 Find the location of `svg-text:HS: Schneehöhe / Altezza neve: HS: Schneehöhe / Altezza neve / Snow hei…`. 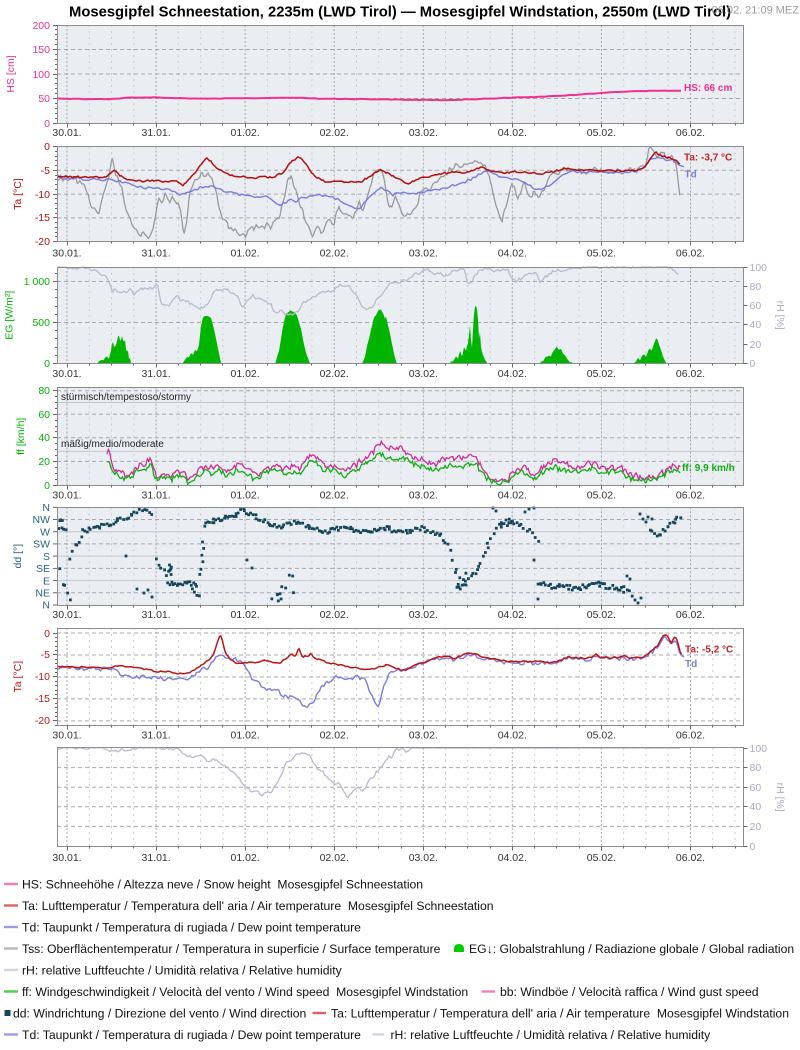

svg-text:HS: Schneehöhe / Altezza neve: HS: Schneehöhe / Altezza neve / Snow hei… is located at coordinates (222, 884).